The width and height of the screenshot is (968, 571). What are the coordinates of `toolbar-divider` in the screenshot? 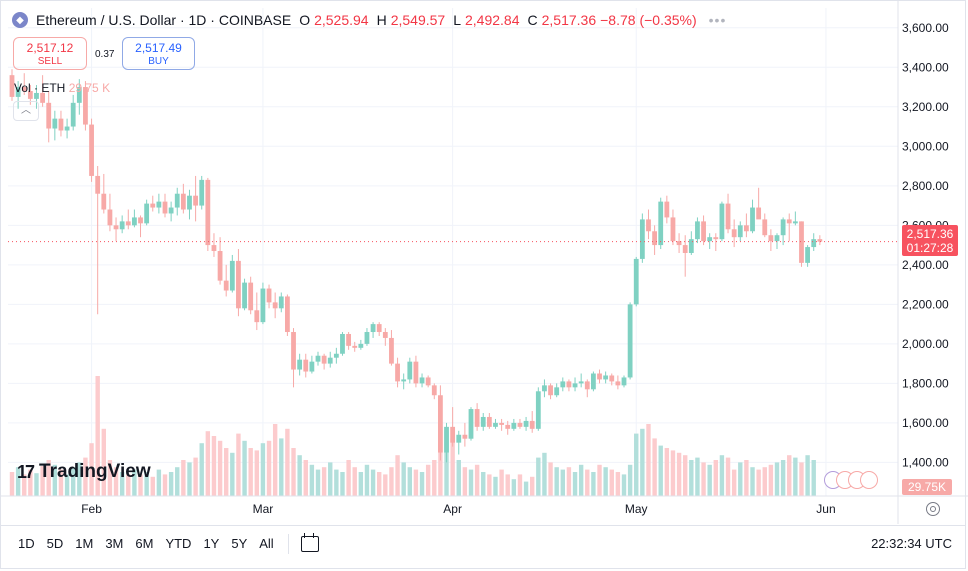 It's located at (288, 543).